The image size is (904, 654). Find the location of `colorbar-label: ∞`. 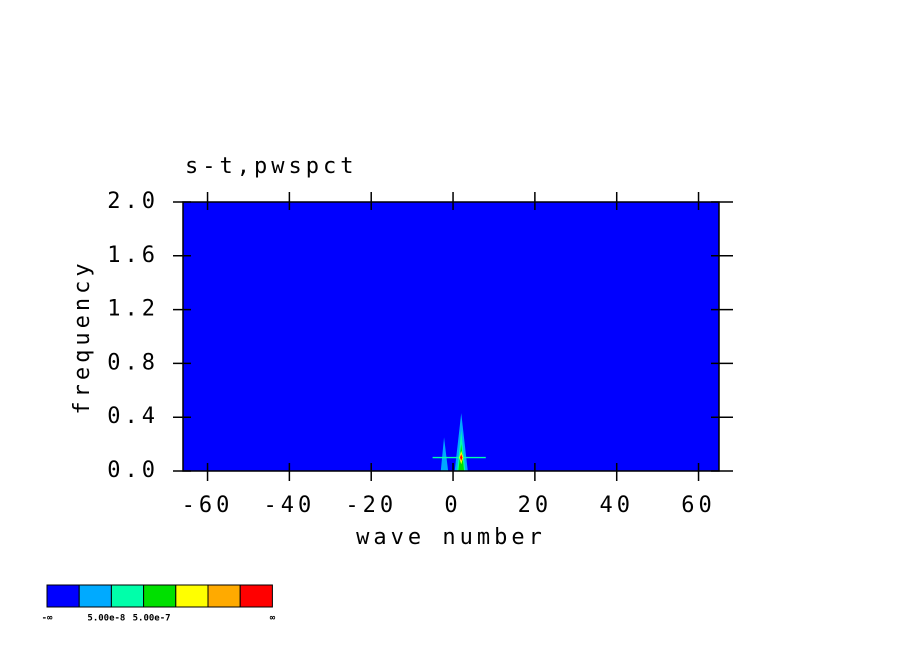

colorbar-label: ∞ is located at coordinates (273, 619).